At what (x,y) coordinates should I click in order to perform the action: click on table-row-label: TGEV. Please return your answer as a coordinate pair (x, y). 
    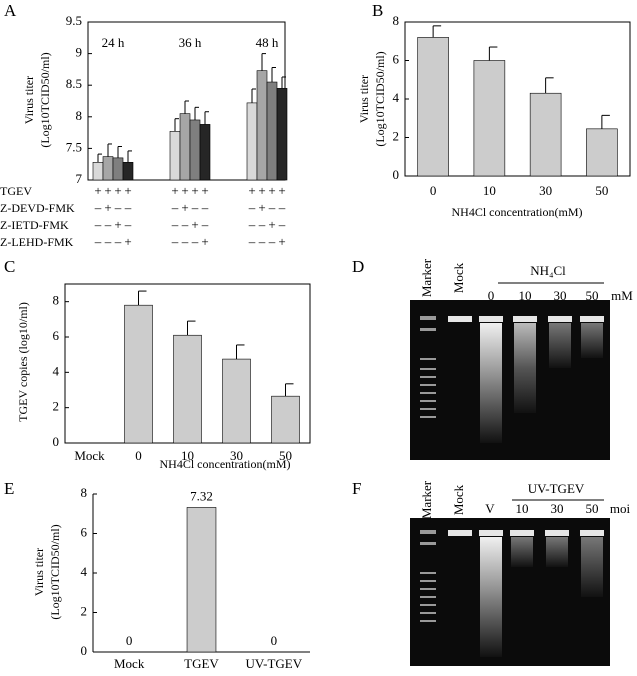
    Looking at the image, I should click on (16, 191).